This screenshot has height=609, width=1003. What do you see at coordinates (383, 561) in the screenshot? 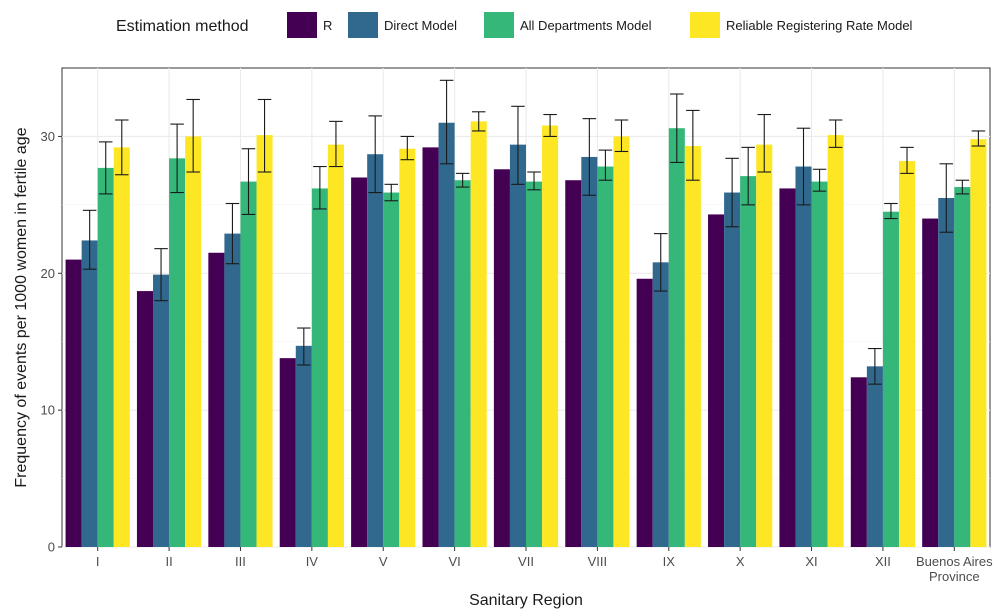
I see `x-tick-label-line: V` at bounding box center [383, 561].